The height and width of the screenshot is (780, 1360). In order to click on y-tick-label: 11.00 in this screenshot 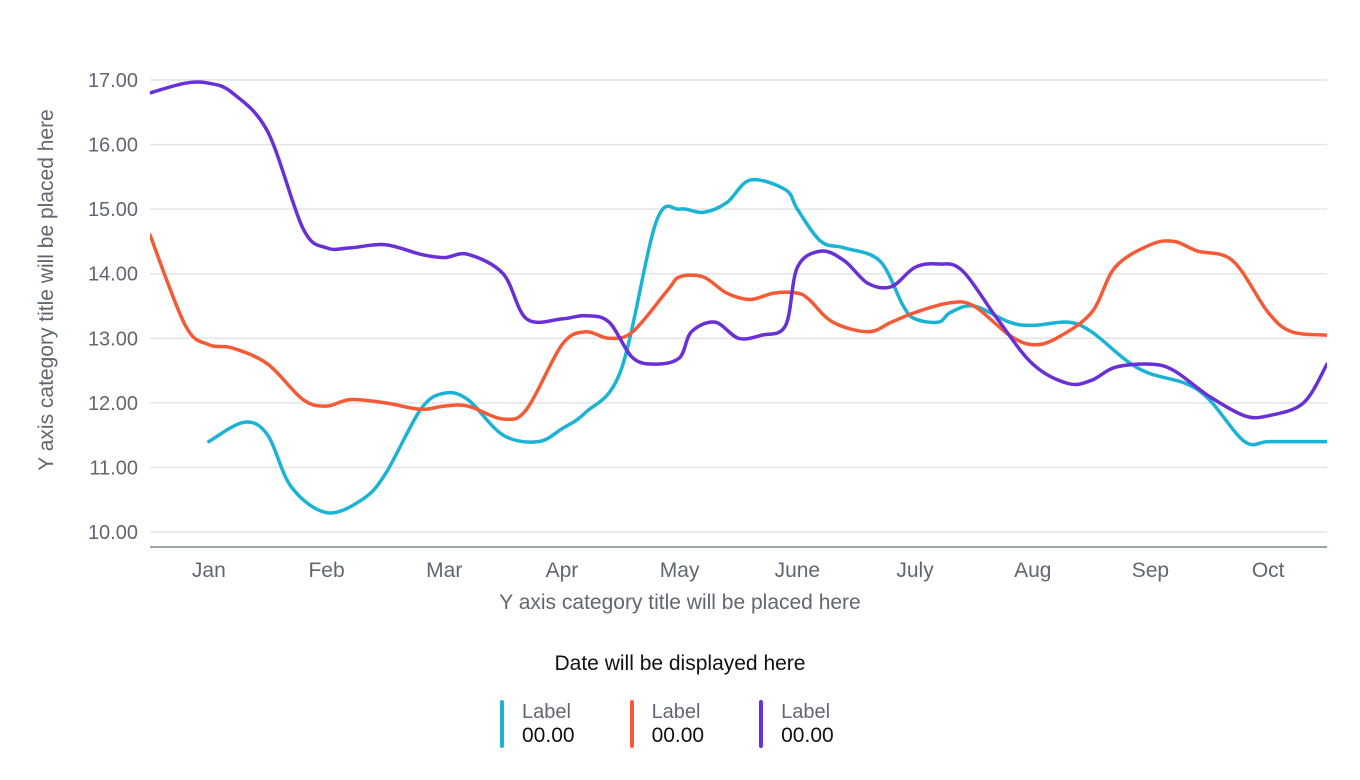, I will do `click(113, 468)`.